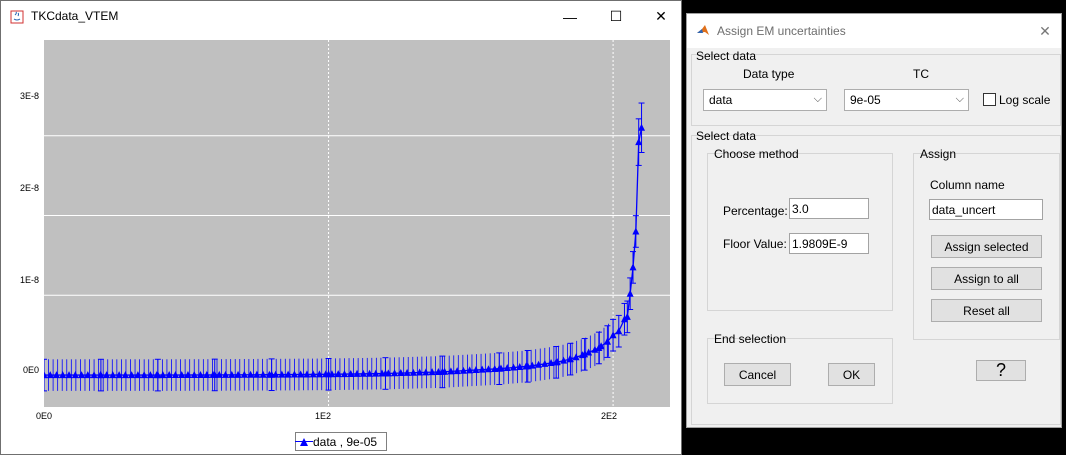  I want to click on dialog-close-button: ✕, so click(1045, 31).